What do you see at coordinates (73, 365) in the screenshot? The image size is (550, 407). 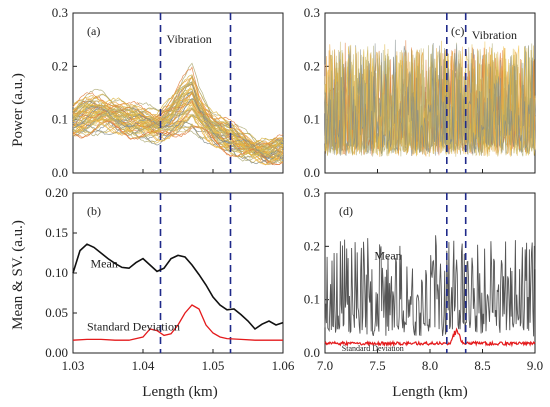 I see `x-tick-label: 1.03` at bounding box center [73, 365].